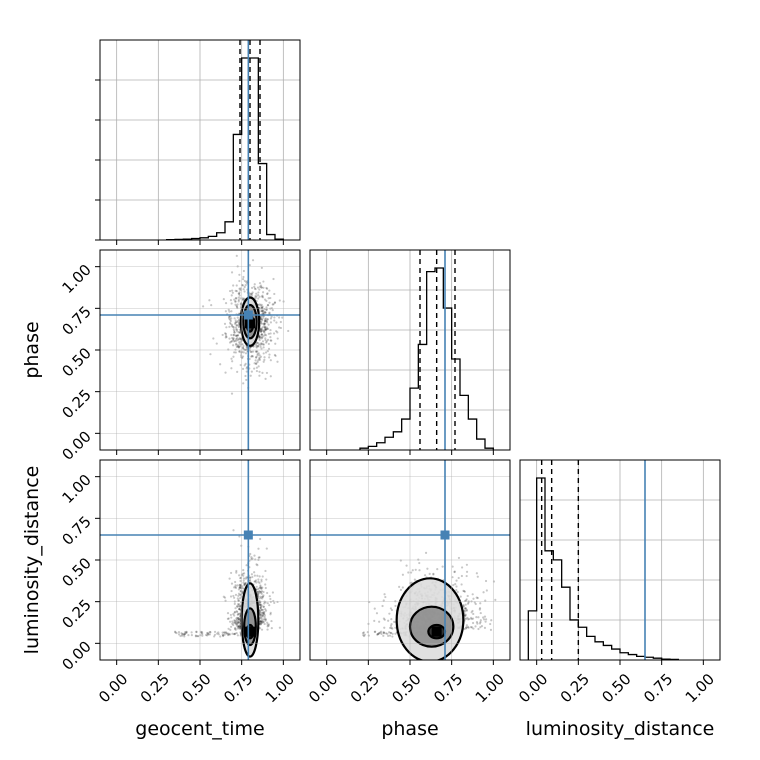 The image size is (760, 760). What do you see at coordinates (410, 562) in the screenshot?
I see `scatter-panel-phase-luminosity_distance` at bounding box center [410, 562].